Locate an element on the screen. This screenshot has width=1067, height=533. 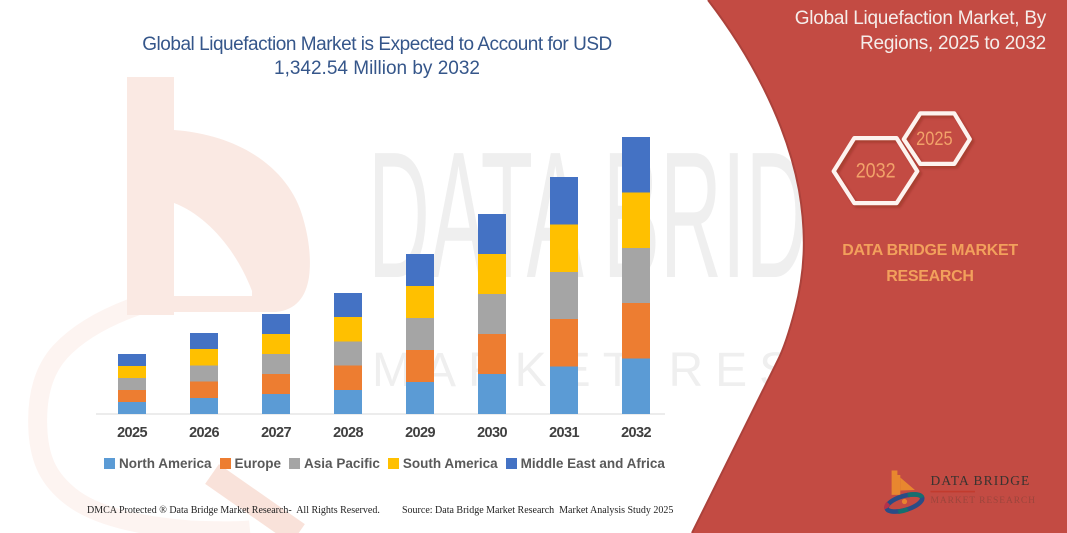
svg-text: 2025 is located at coordinates (934, 139).